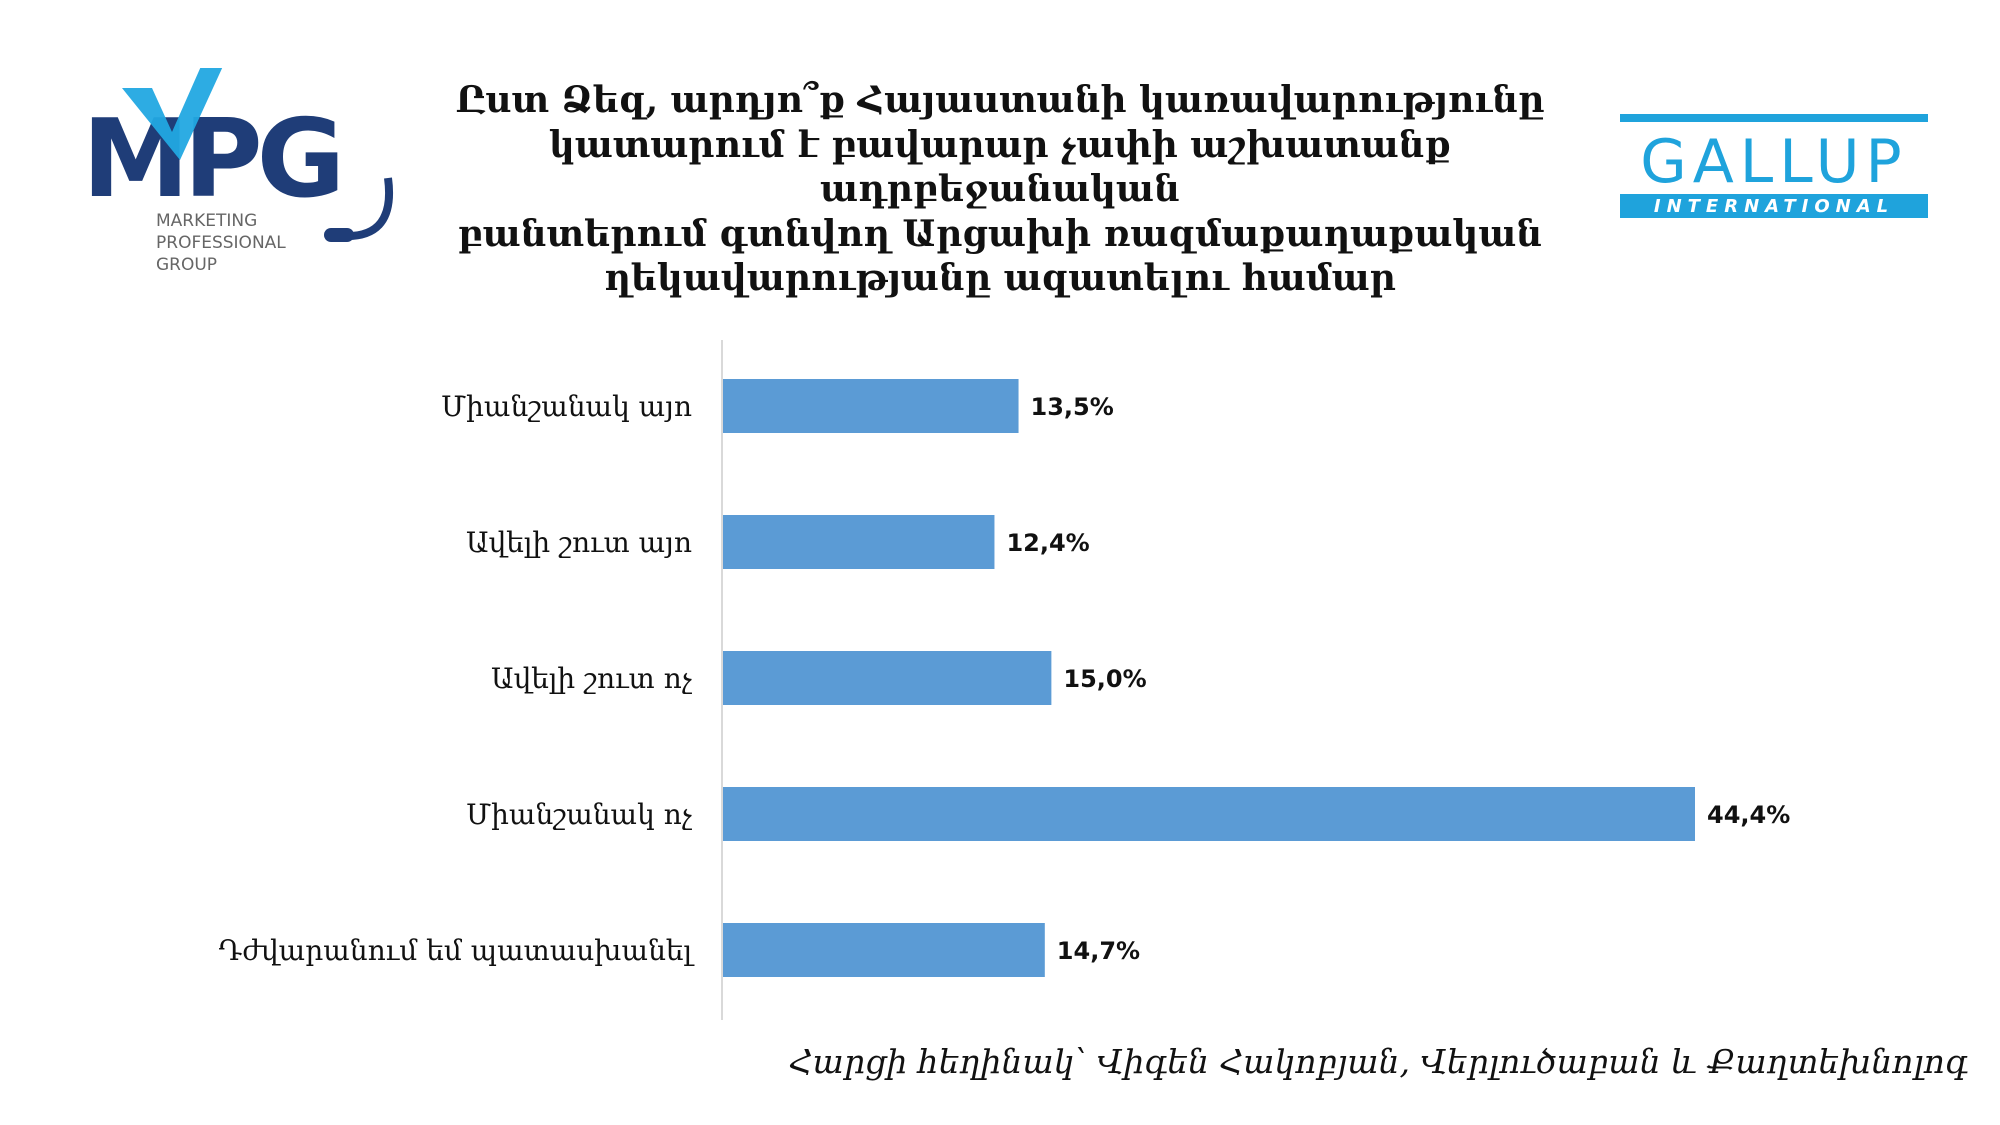 Image resolution: width=2000 pixels, height=1125 pixels. I want to click on mpg-subtitle-line-3: GROUP, so click(186, 265).